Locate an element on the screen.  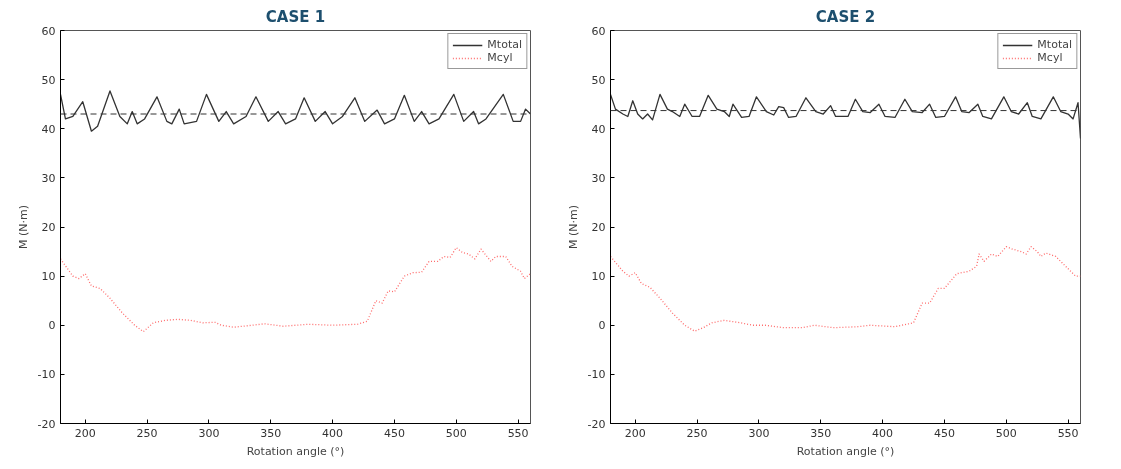
chart-title: CASE 1 is located at coordinates (295, 16).